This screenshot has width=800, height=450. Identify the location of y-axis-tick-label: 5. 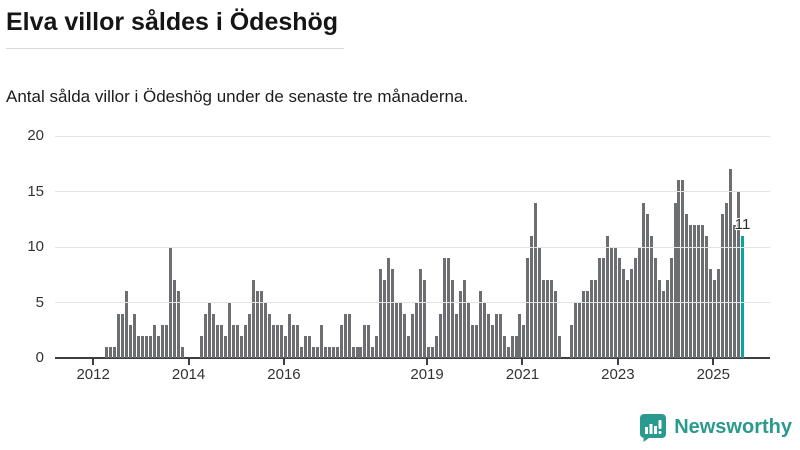
(39, 302).